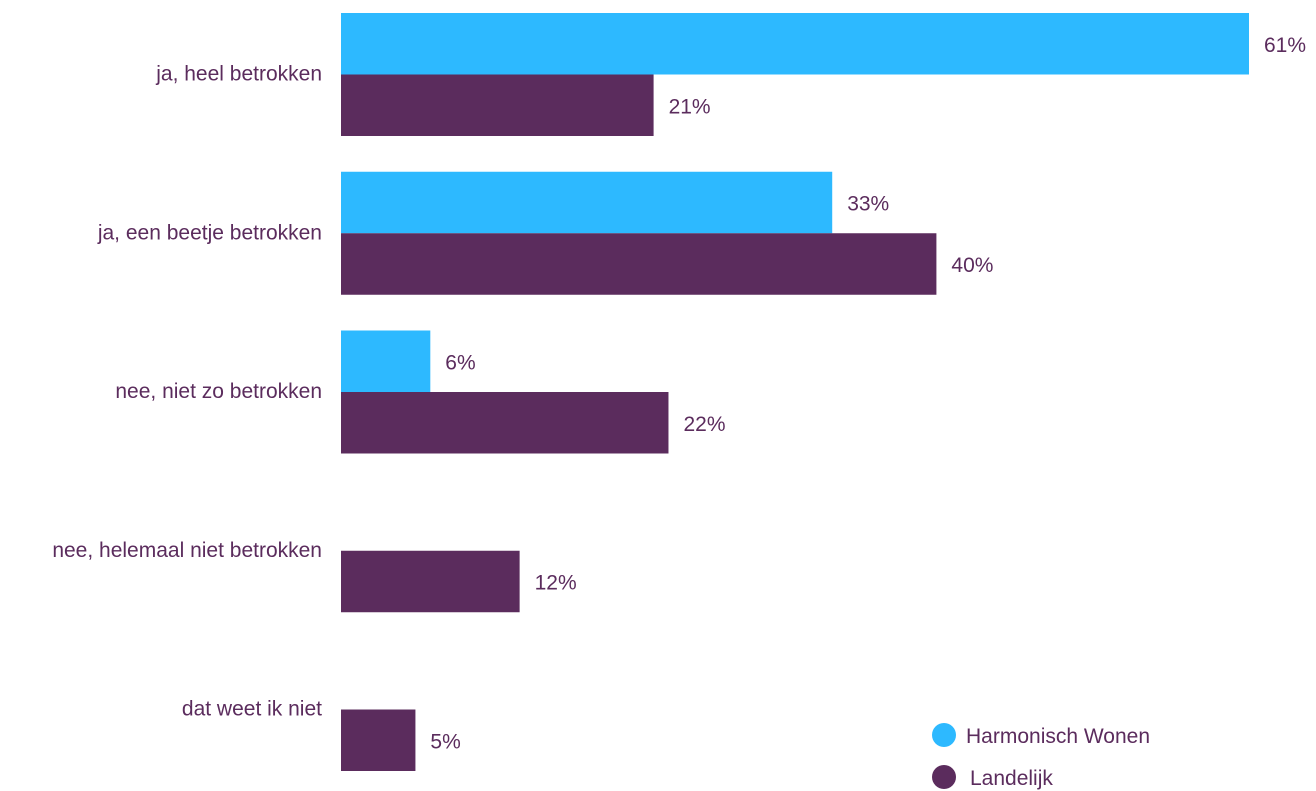  I want to click on value-label: 61%, so click(1285, 45).